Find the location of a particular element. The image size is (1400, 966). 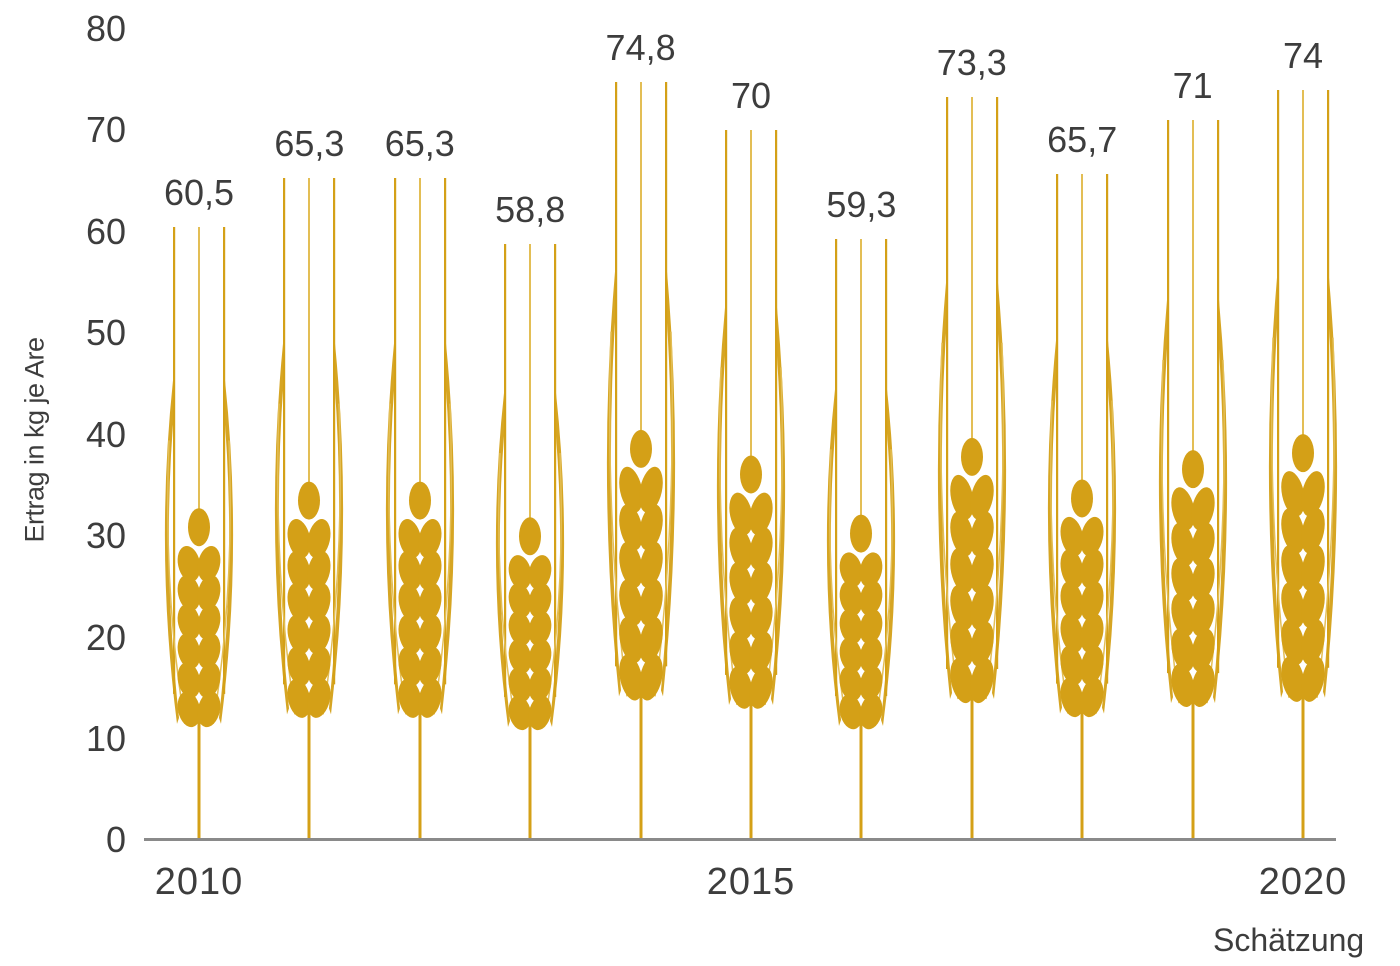

wheat-bar-2013 is located at coordinates (530, 541).